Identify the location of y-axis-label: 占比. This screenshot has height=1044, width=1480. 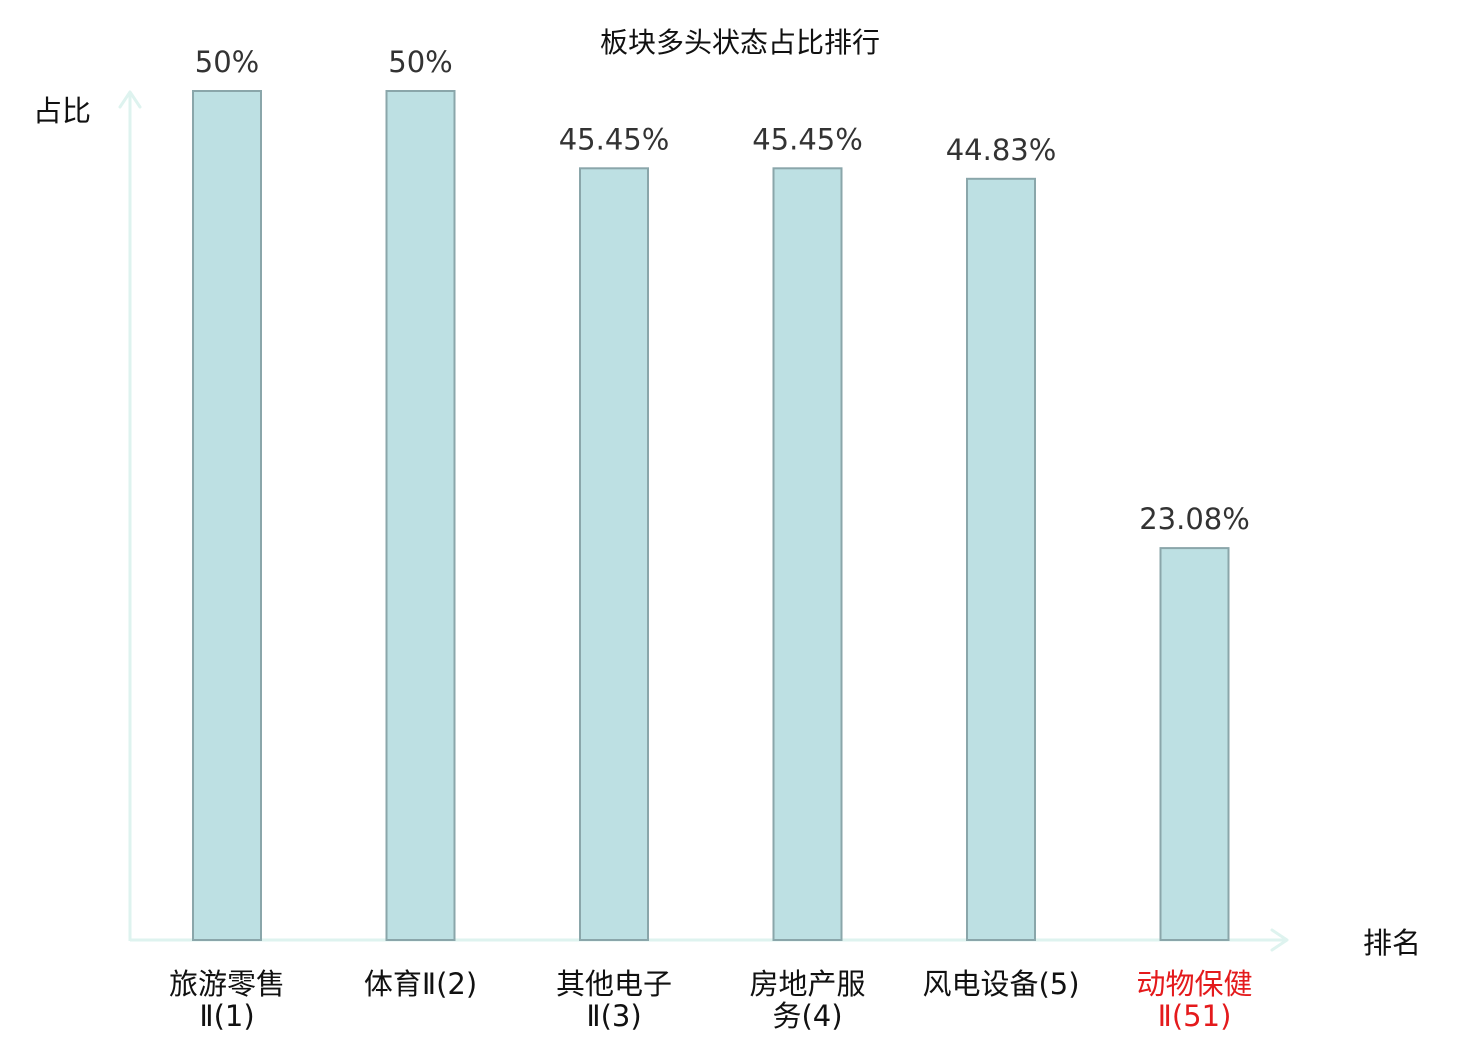
(62, 111).